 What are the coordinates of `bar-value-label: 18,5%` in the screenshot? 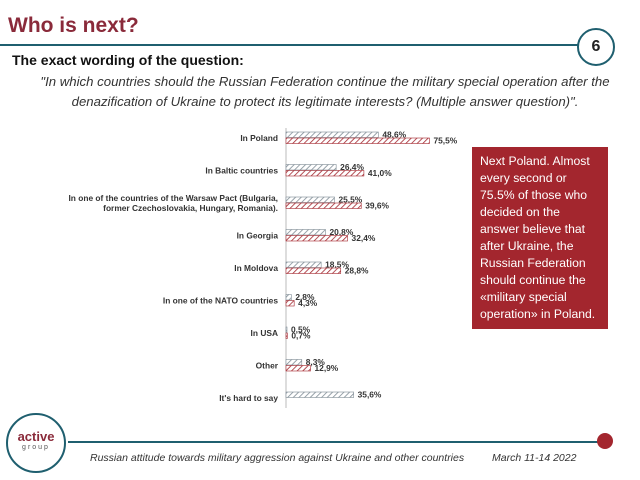 It's located at (337, 265).